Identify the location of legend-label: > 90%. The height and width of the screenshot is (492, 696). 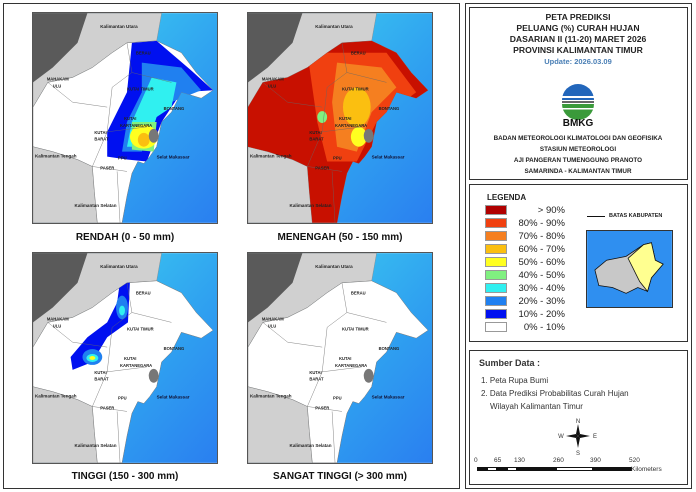
(551, 210).